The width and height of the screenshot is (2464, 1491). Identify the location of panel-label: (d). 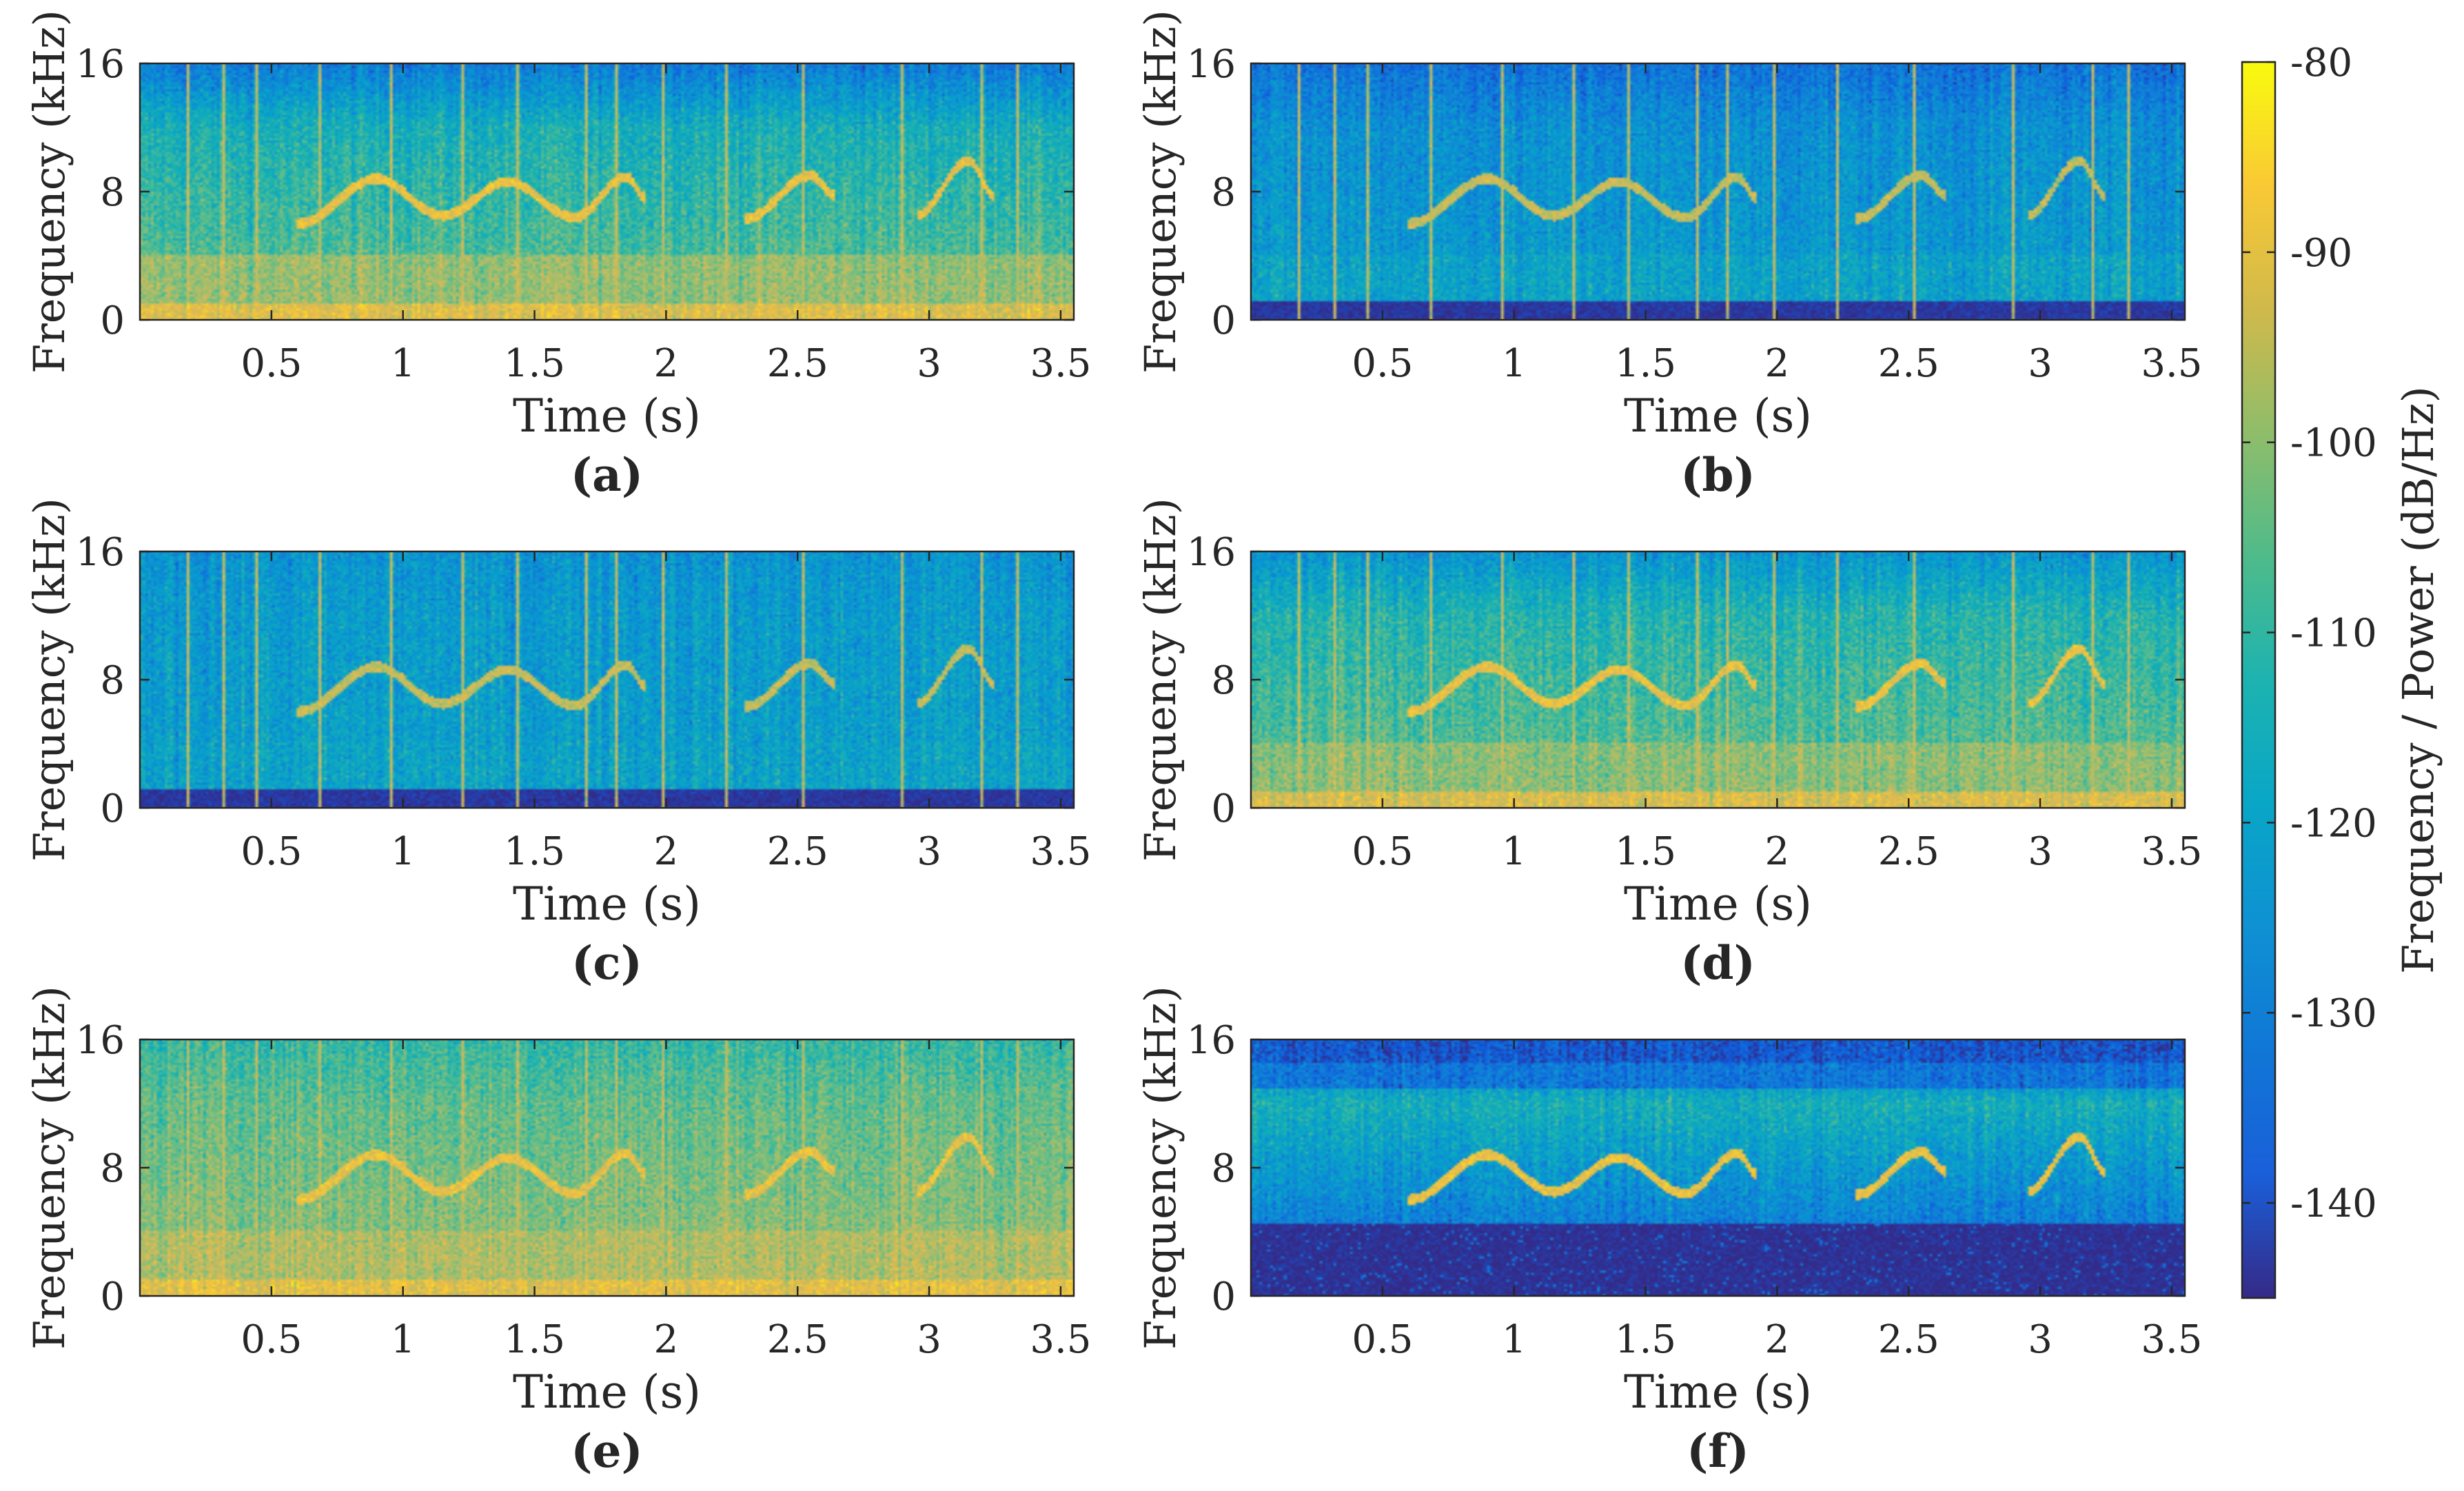
(1717, 963).